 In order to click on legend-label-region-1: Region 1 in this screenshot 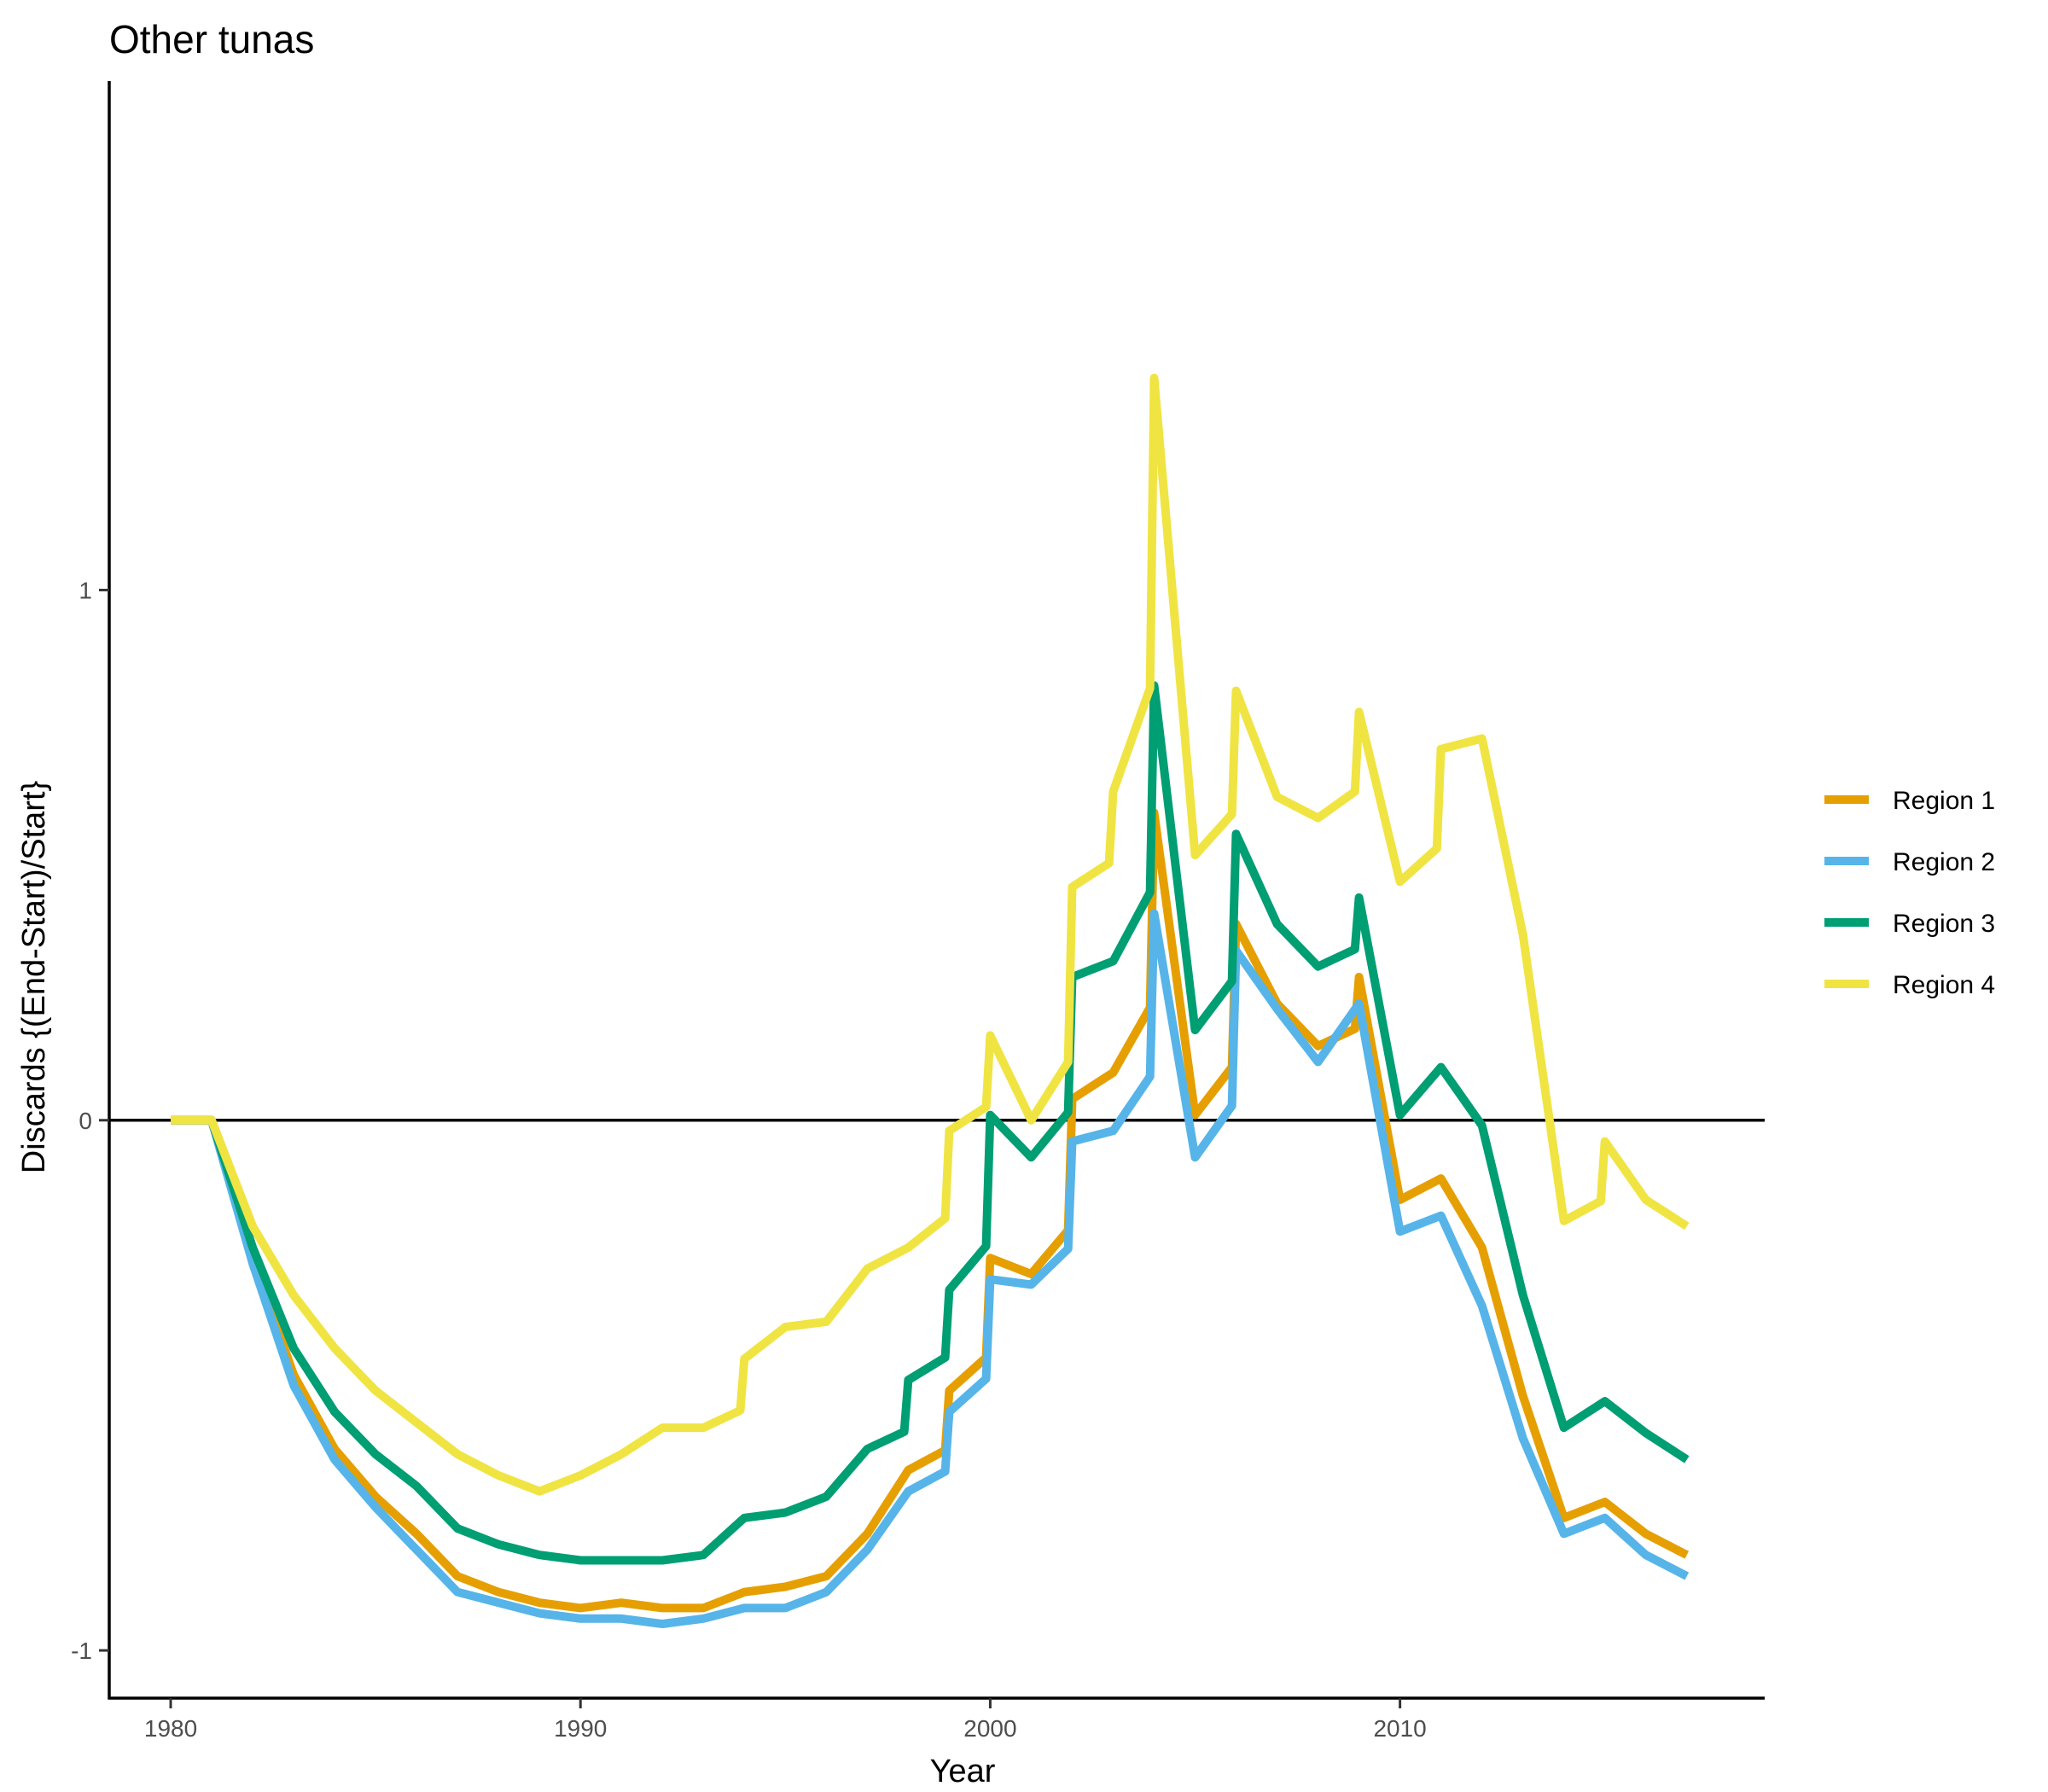, I will do `click(1944, 801)`.